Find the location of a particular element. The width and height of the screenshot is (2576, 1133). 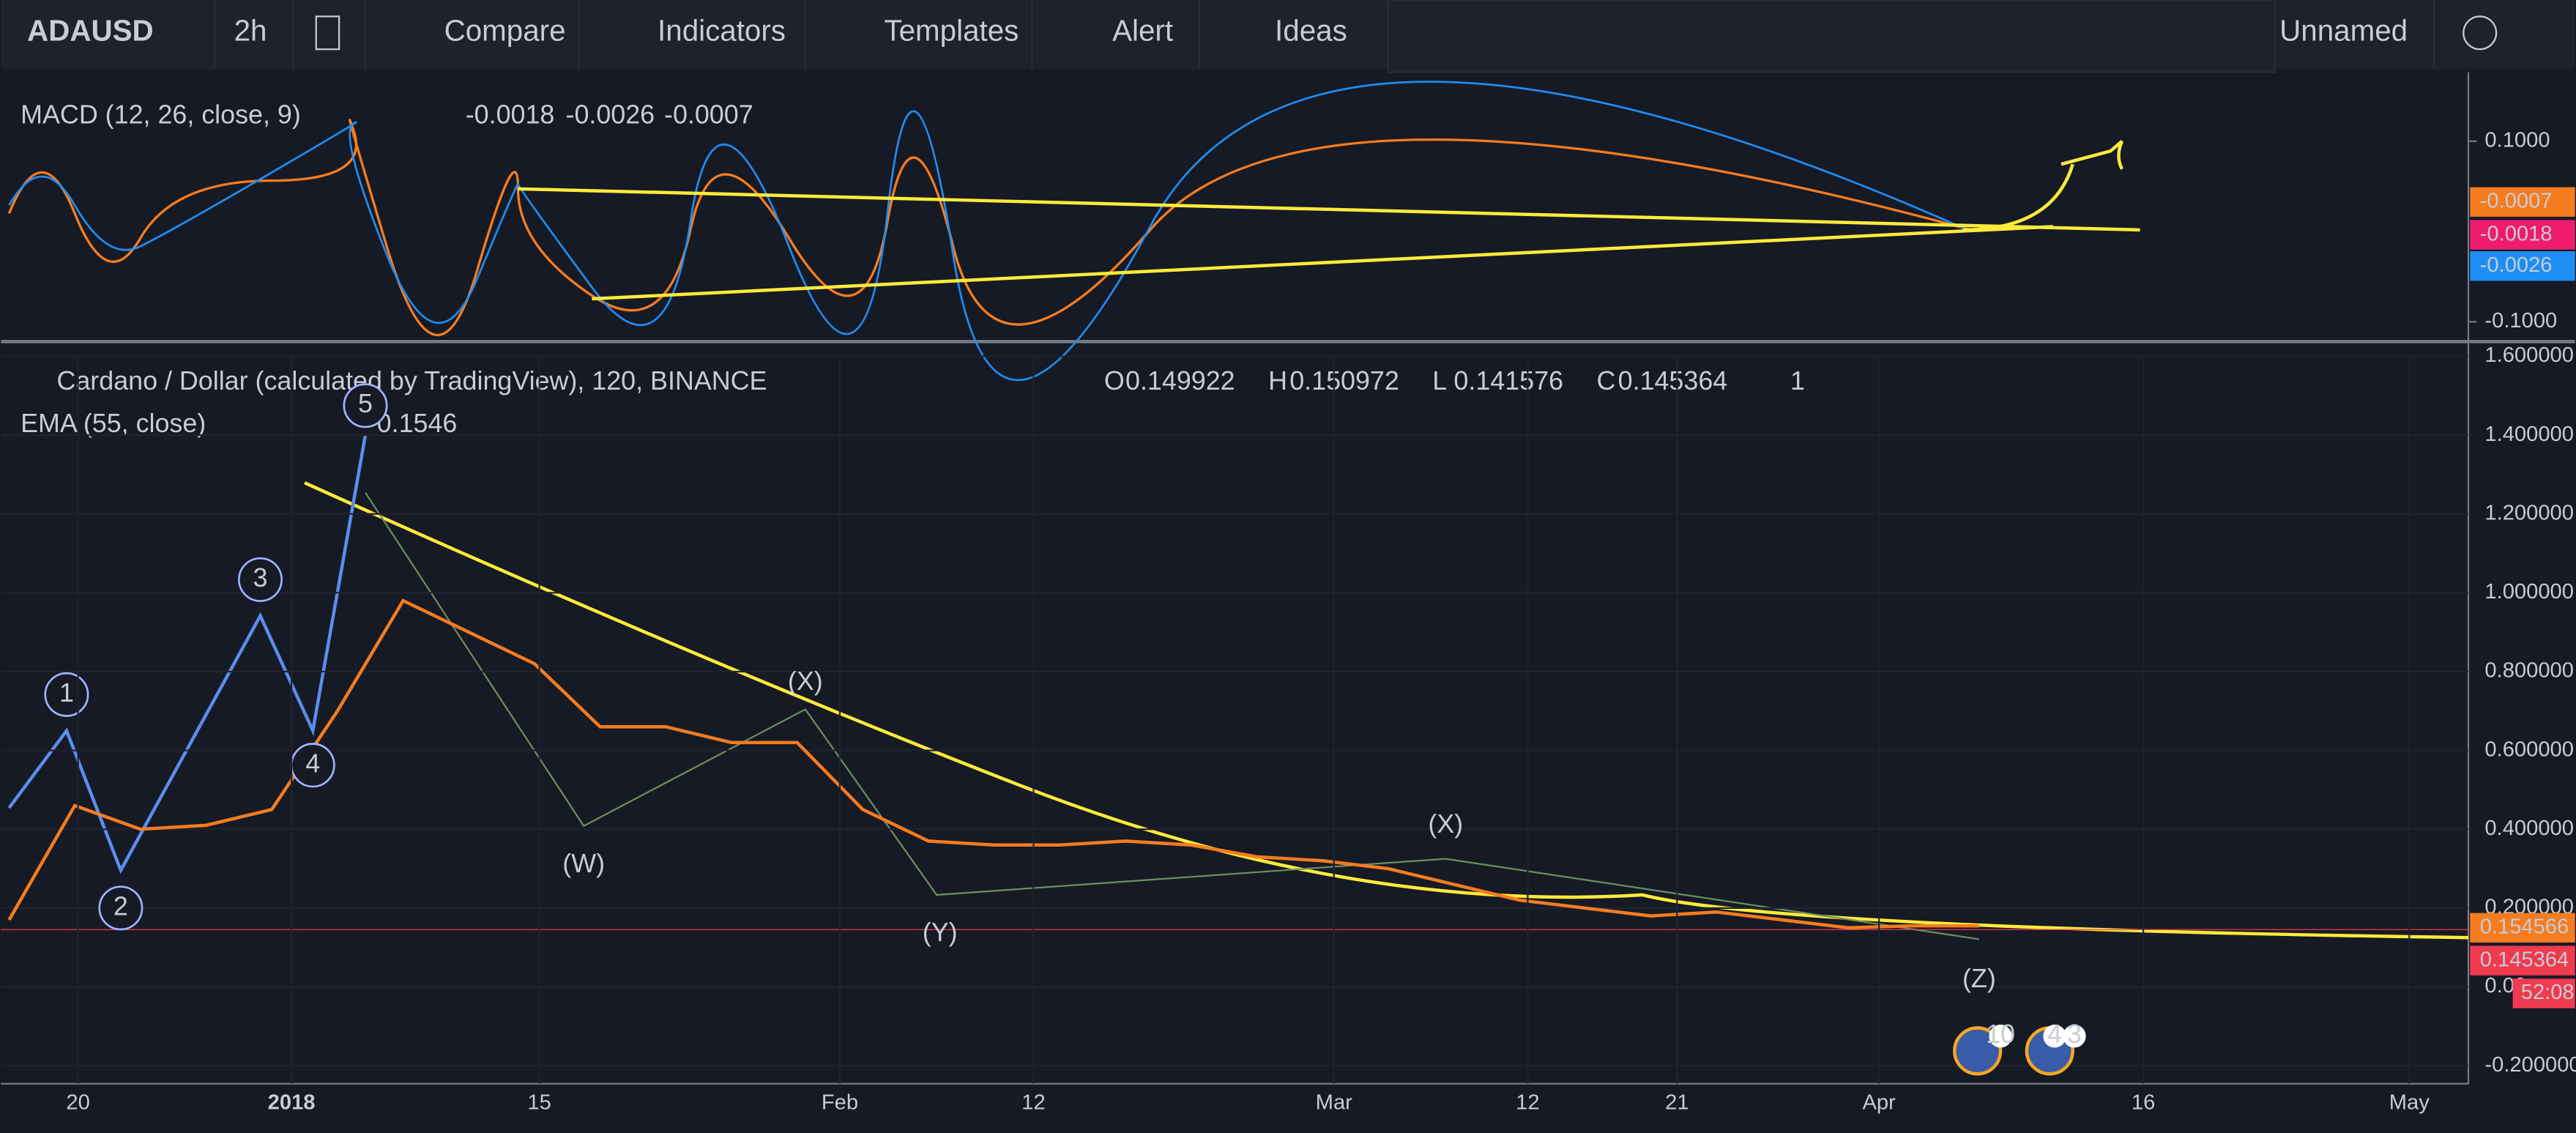

ohlc-value: 0.141576 is located at coordinates (1508, 380).